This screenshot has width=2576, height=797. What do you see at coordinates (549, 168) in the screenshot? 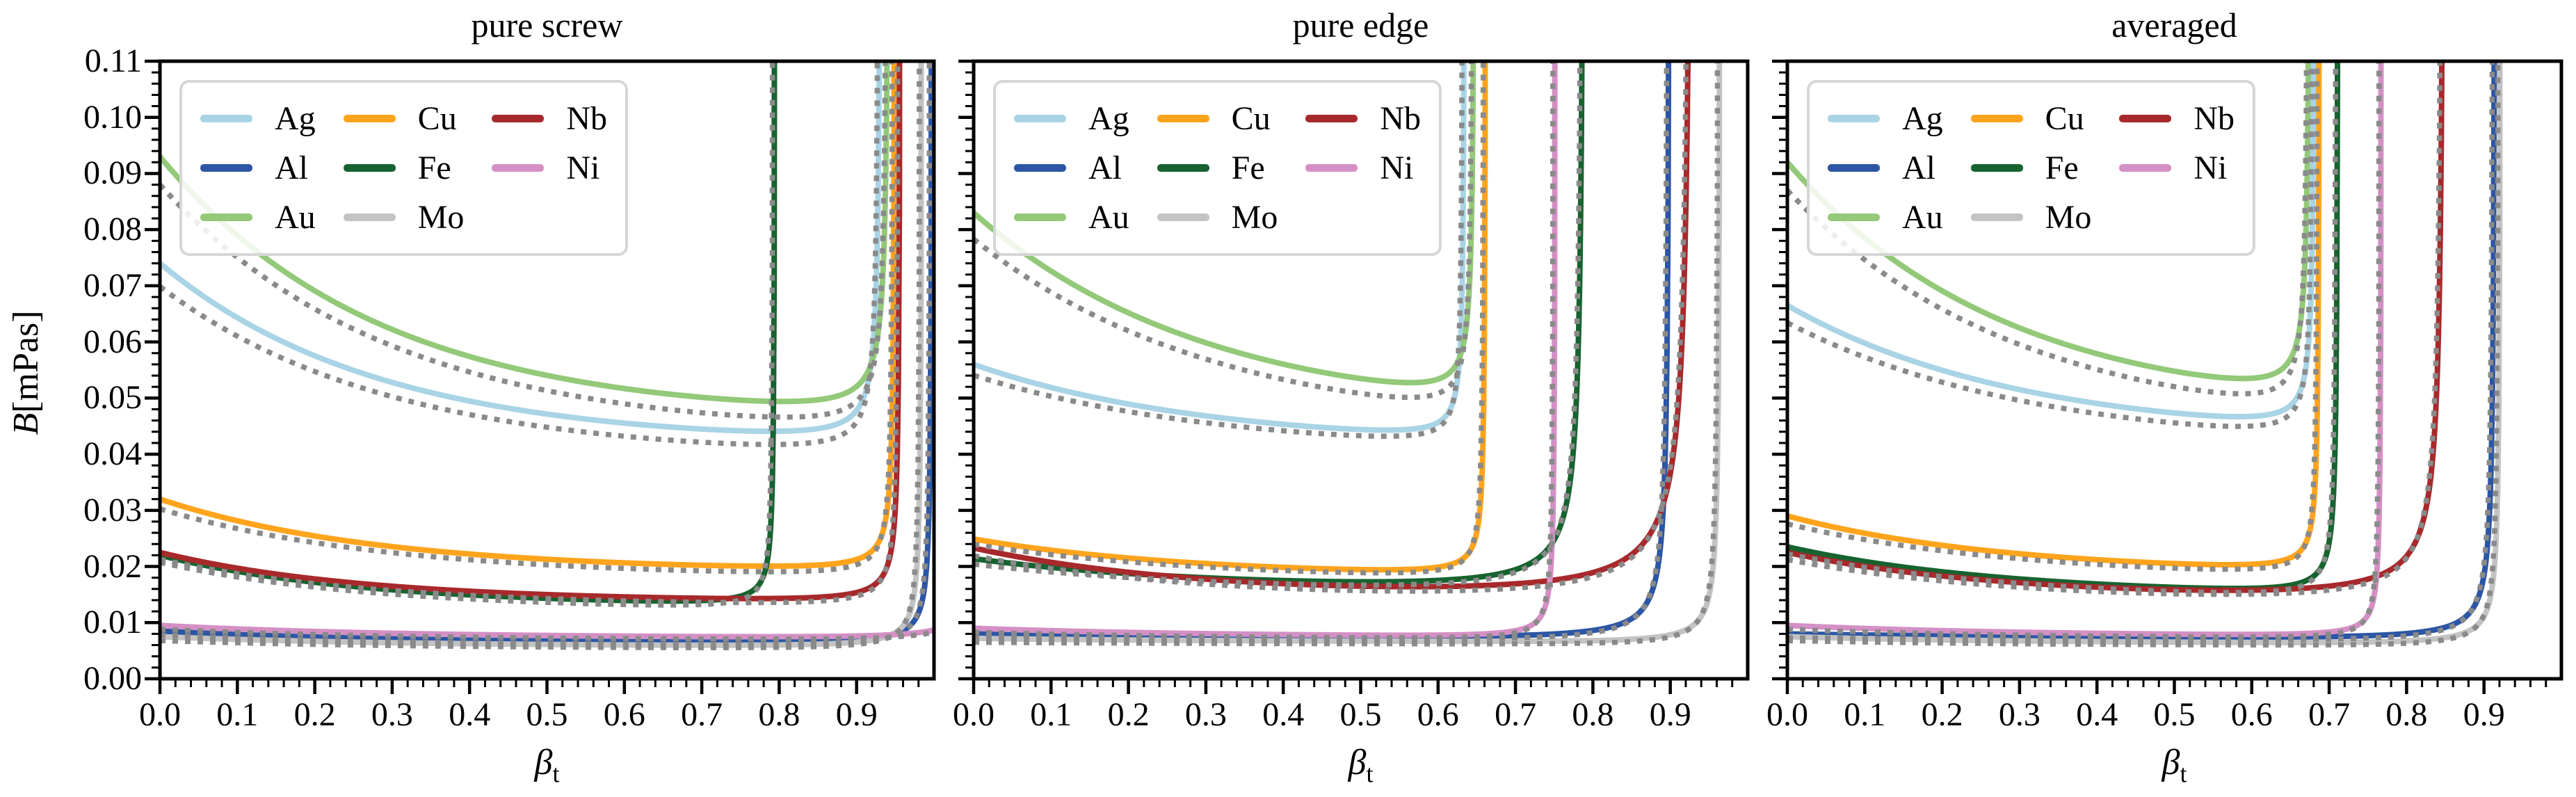
I see `legend-column: Nb Ni` at bounding box center [549, 168].